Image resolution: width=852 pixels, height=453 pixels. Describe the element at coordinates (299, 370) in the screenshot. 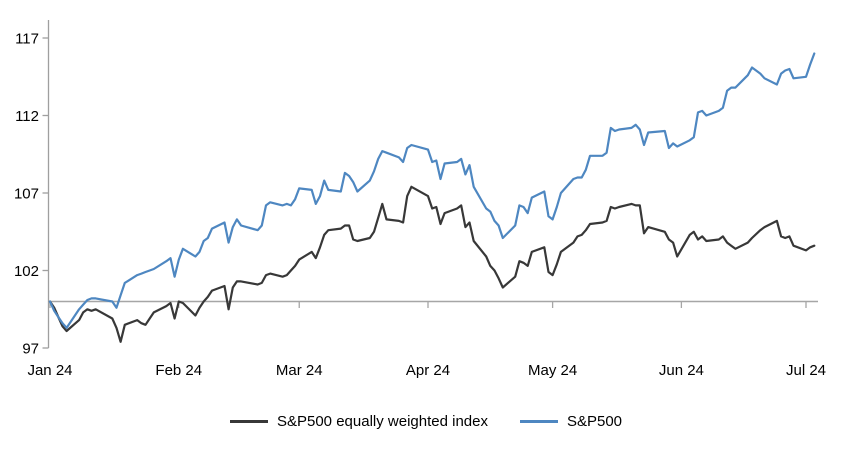

I see `x-axis-tick-label: Mar 24` at that location.